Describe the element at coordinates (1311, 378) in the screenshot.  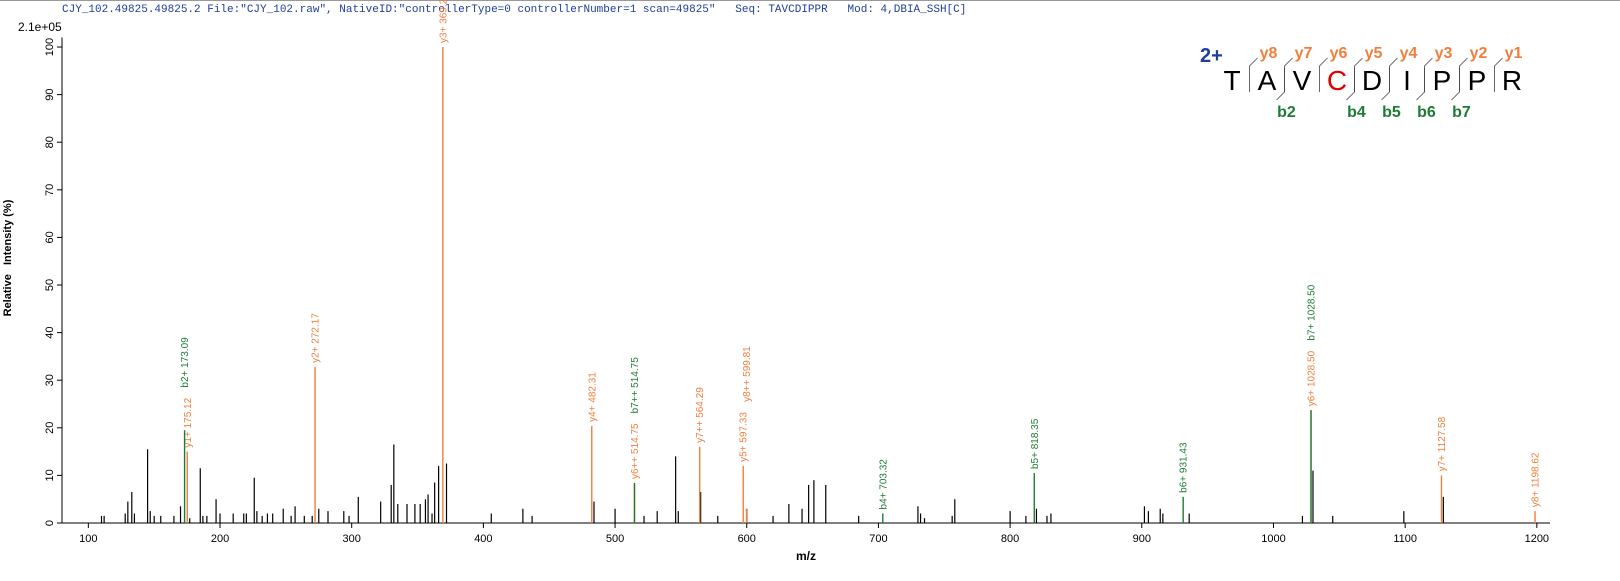
I see `peak-label: y6+ 1028.50` at that location.